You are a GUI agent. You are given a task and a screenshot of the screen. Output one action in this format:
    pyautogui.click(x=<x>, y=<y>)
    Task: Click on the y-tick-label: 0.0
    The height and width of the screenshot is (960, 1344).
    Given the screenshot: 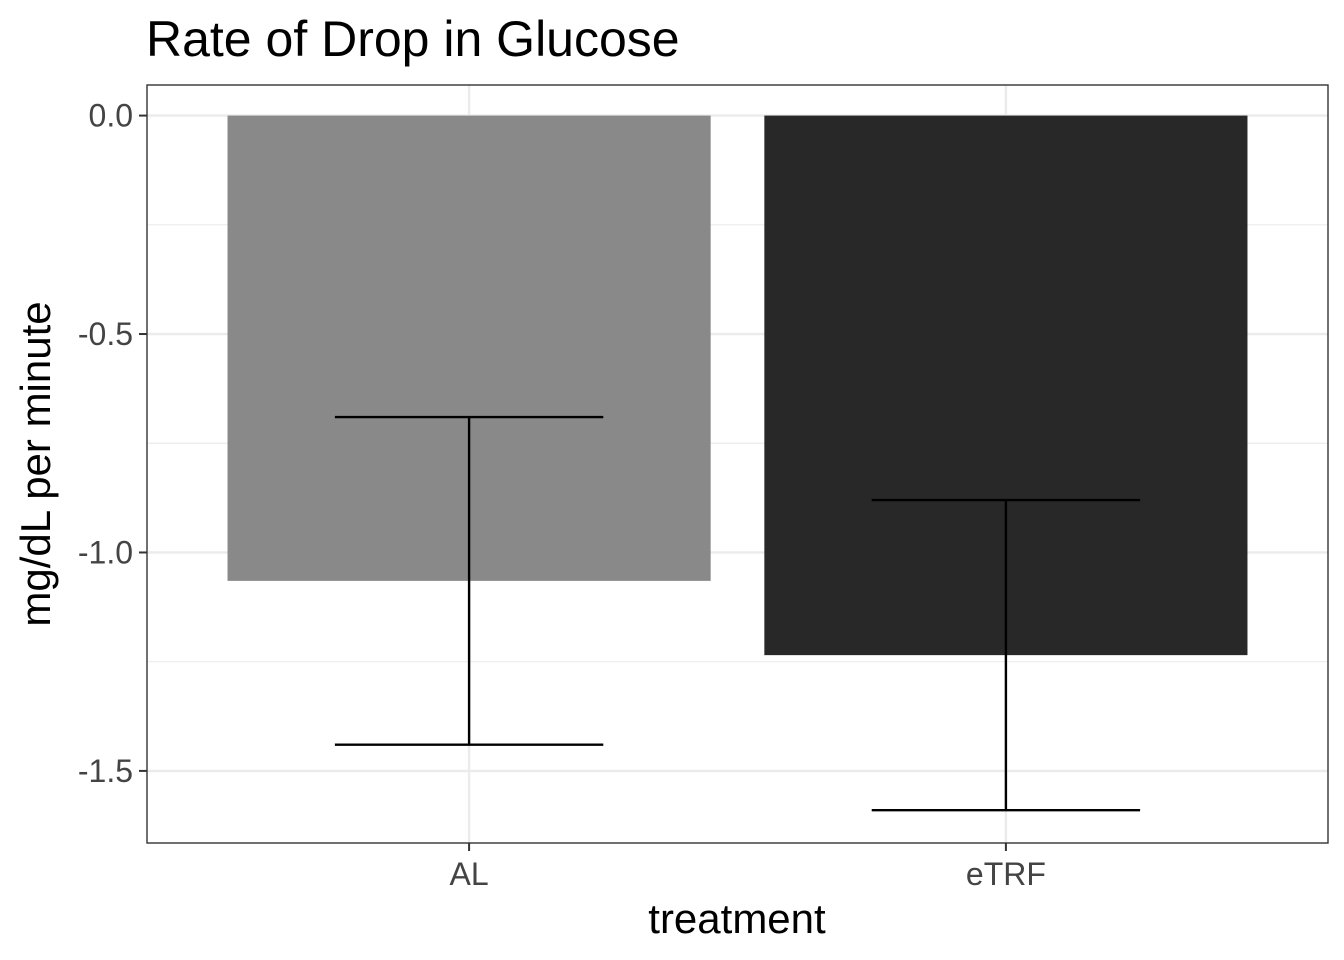 What is the action you would take?
    pyautogui.click(x=111, y=116)
    